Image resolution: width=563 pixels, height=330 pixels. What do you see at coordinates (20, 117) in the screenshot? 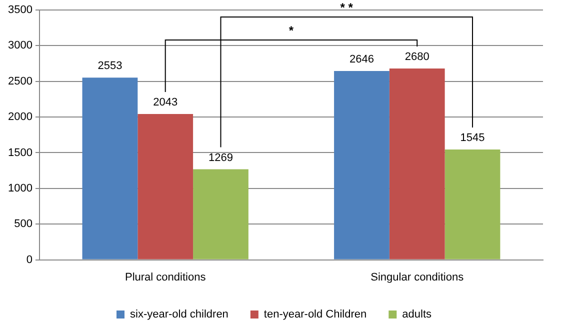
I see `y-tick-label: 2000` at bounding box center [20, 117].